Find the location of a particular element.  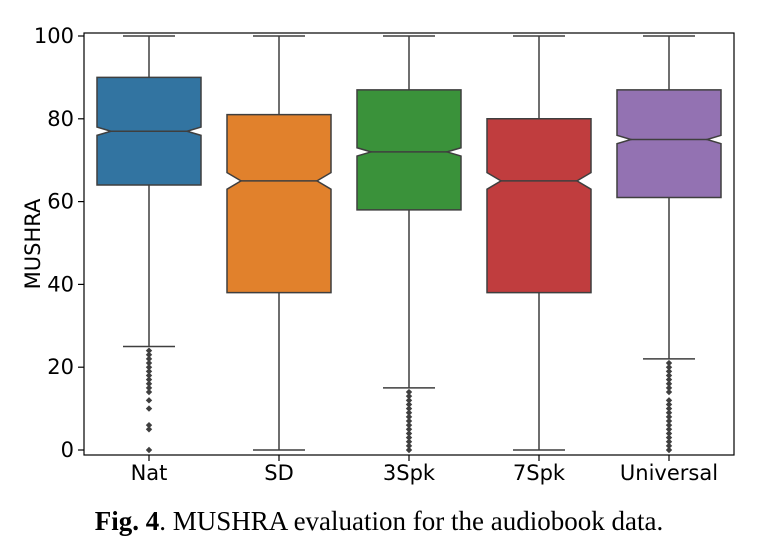

y-tick-label: 40 is located at coordinates (60, 284).